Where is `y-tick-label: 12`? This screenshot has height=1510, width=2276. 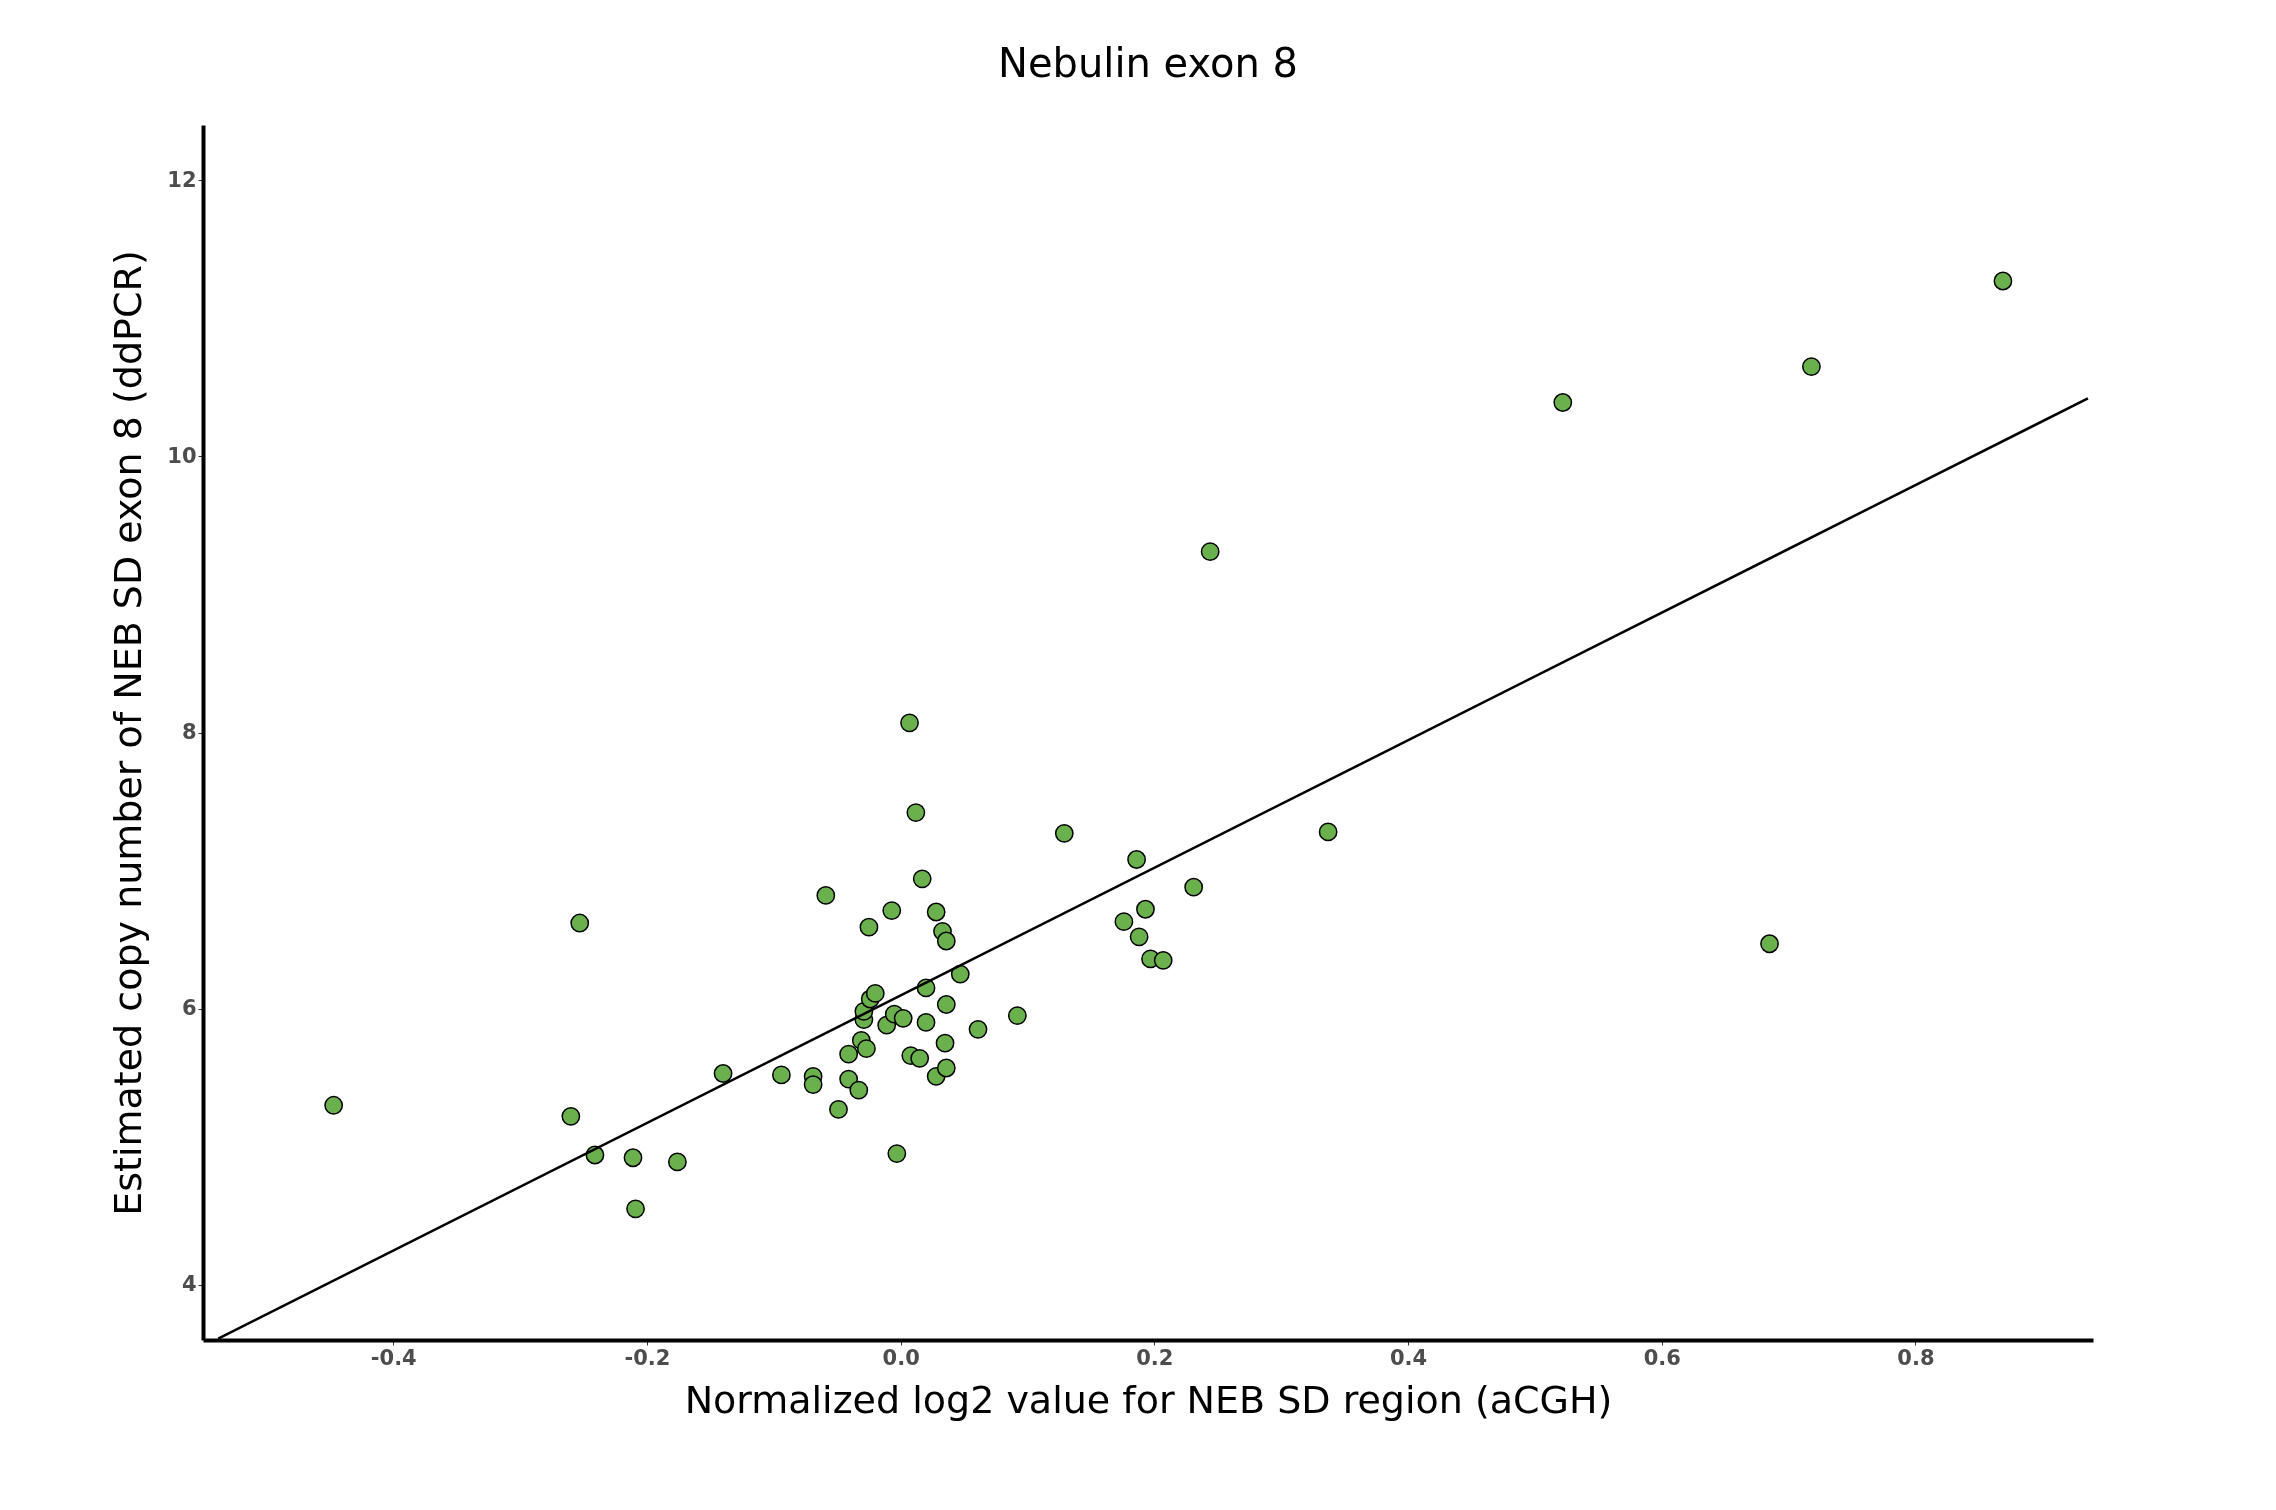
y-tick-label: 12 is located at coordinates (182, 179).